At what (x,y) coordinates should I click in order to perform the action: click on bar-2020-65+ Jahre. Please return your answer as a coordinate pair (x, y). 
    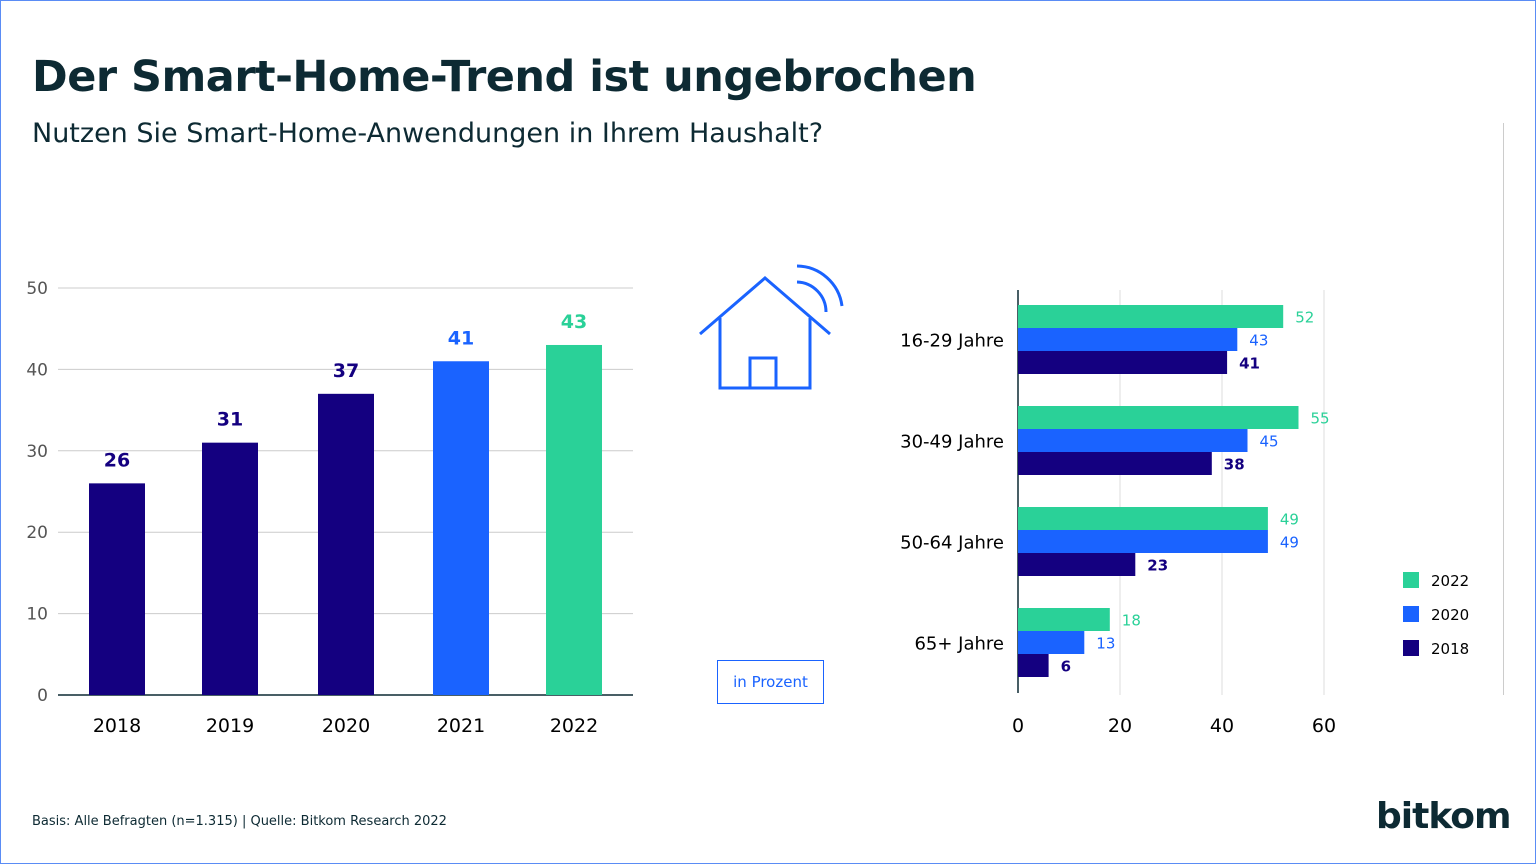
    Looking at the image, I should click on (1051, 642).